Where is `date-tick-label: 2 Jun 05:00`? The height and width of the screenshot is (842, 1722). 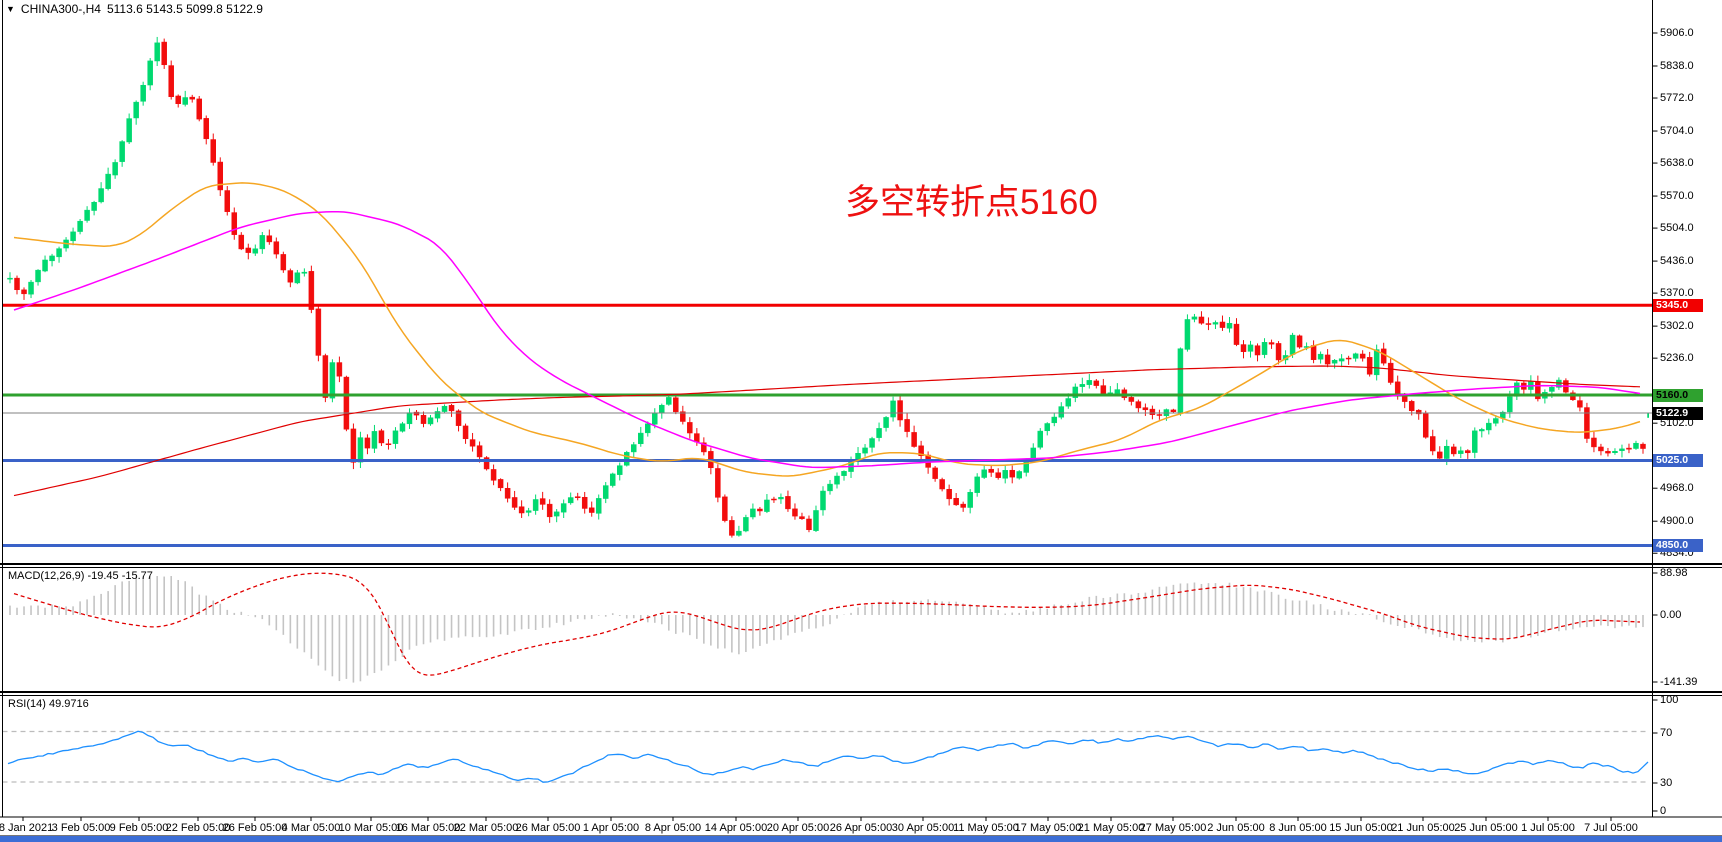
date-tick-label: 2 Jun 05:00 is located at coordinates (1236, 828).